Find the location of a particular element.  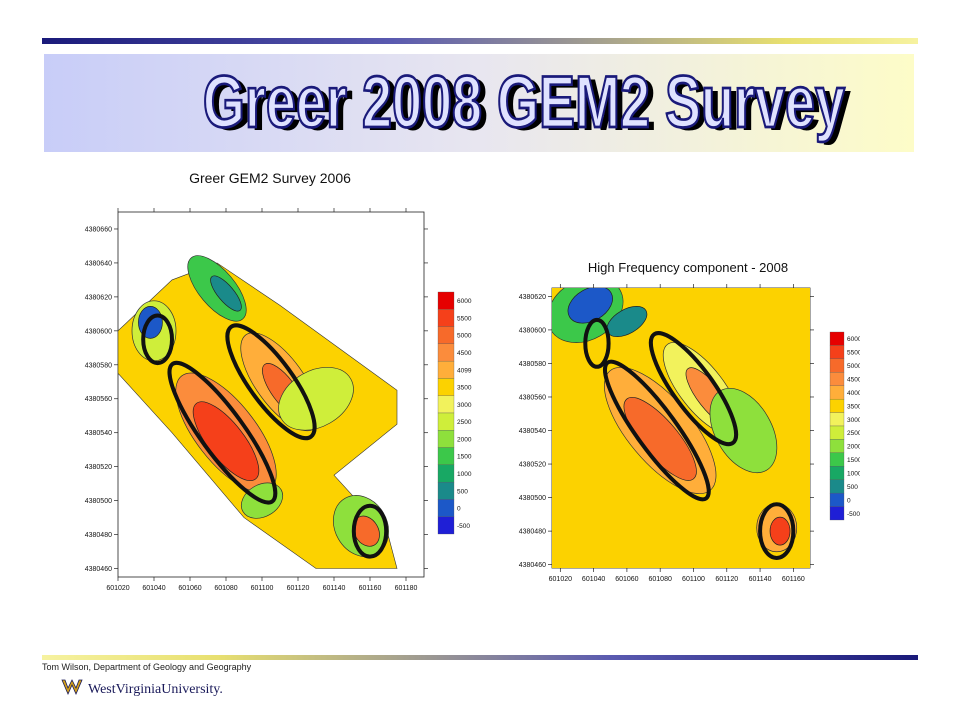

colorbar-label: 4000 is located at coordinates (853, 393).